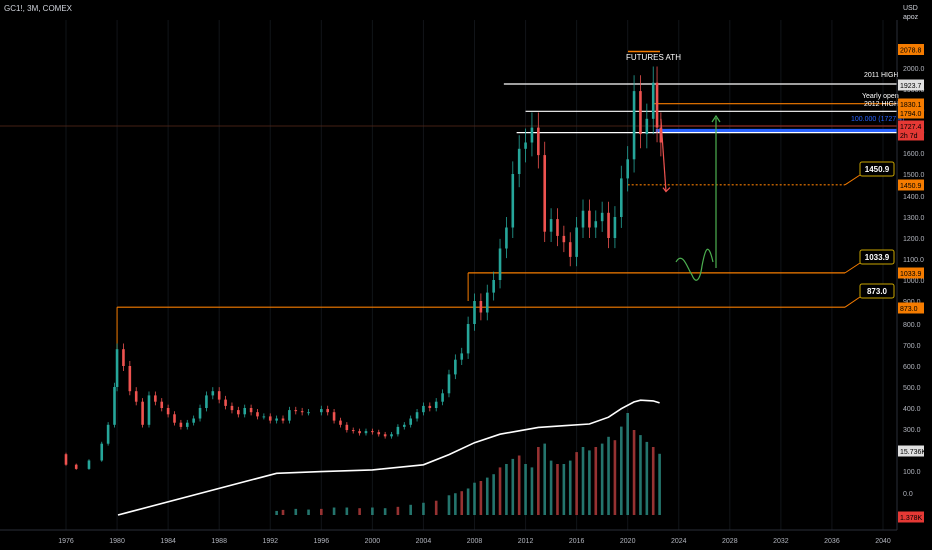 The image size is (932, 550). I want to click on price-tag-text-8: 873.0, so click(909, 309).